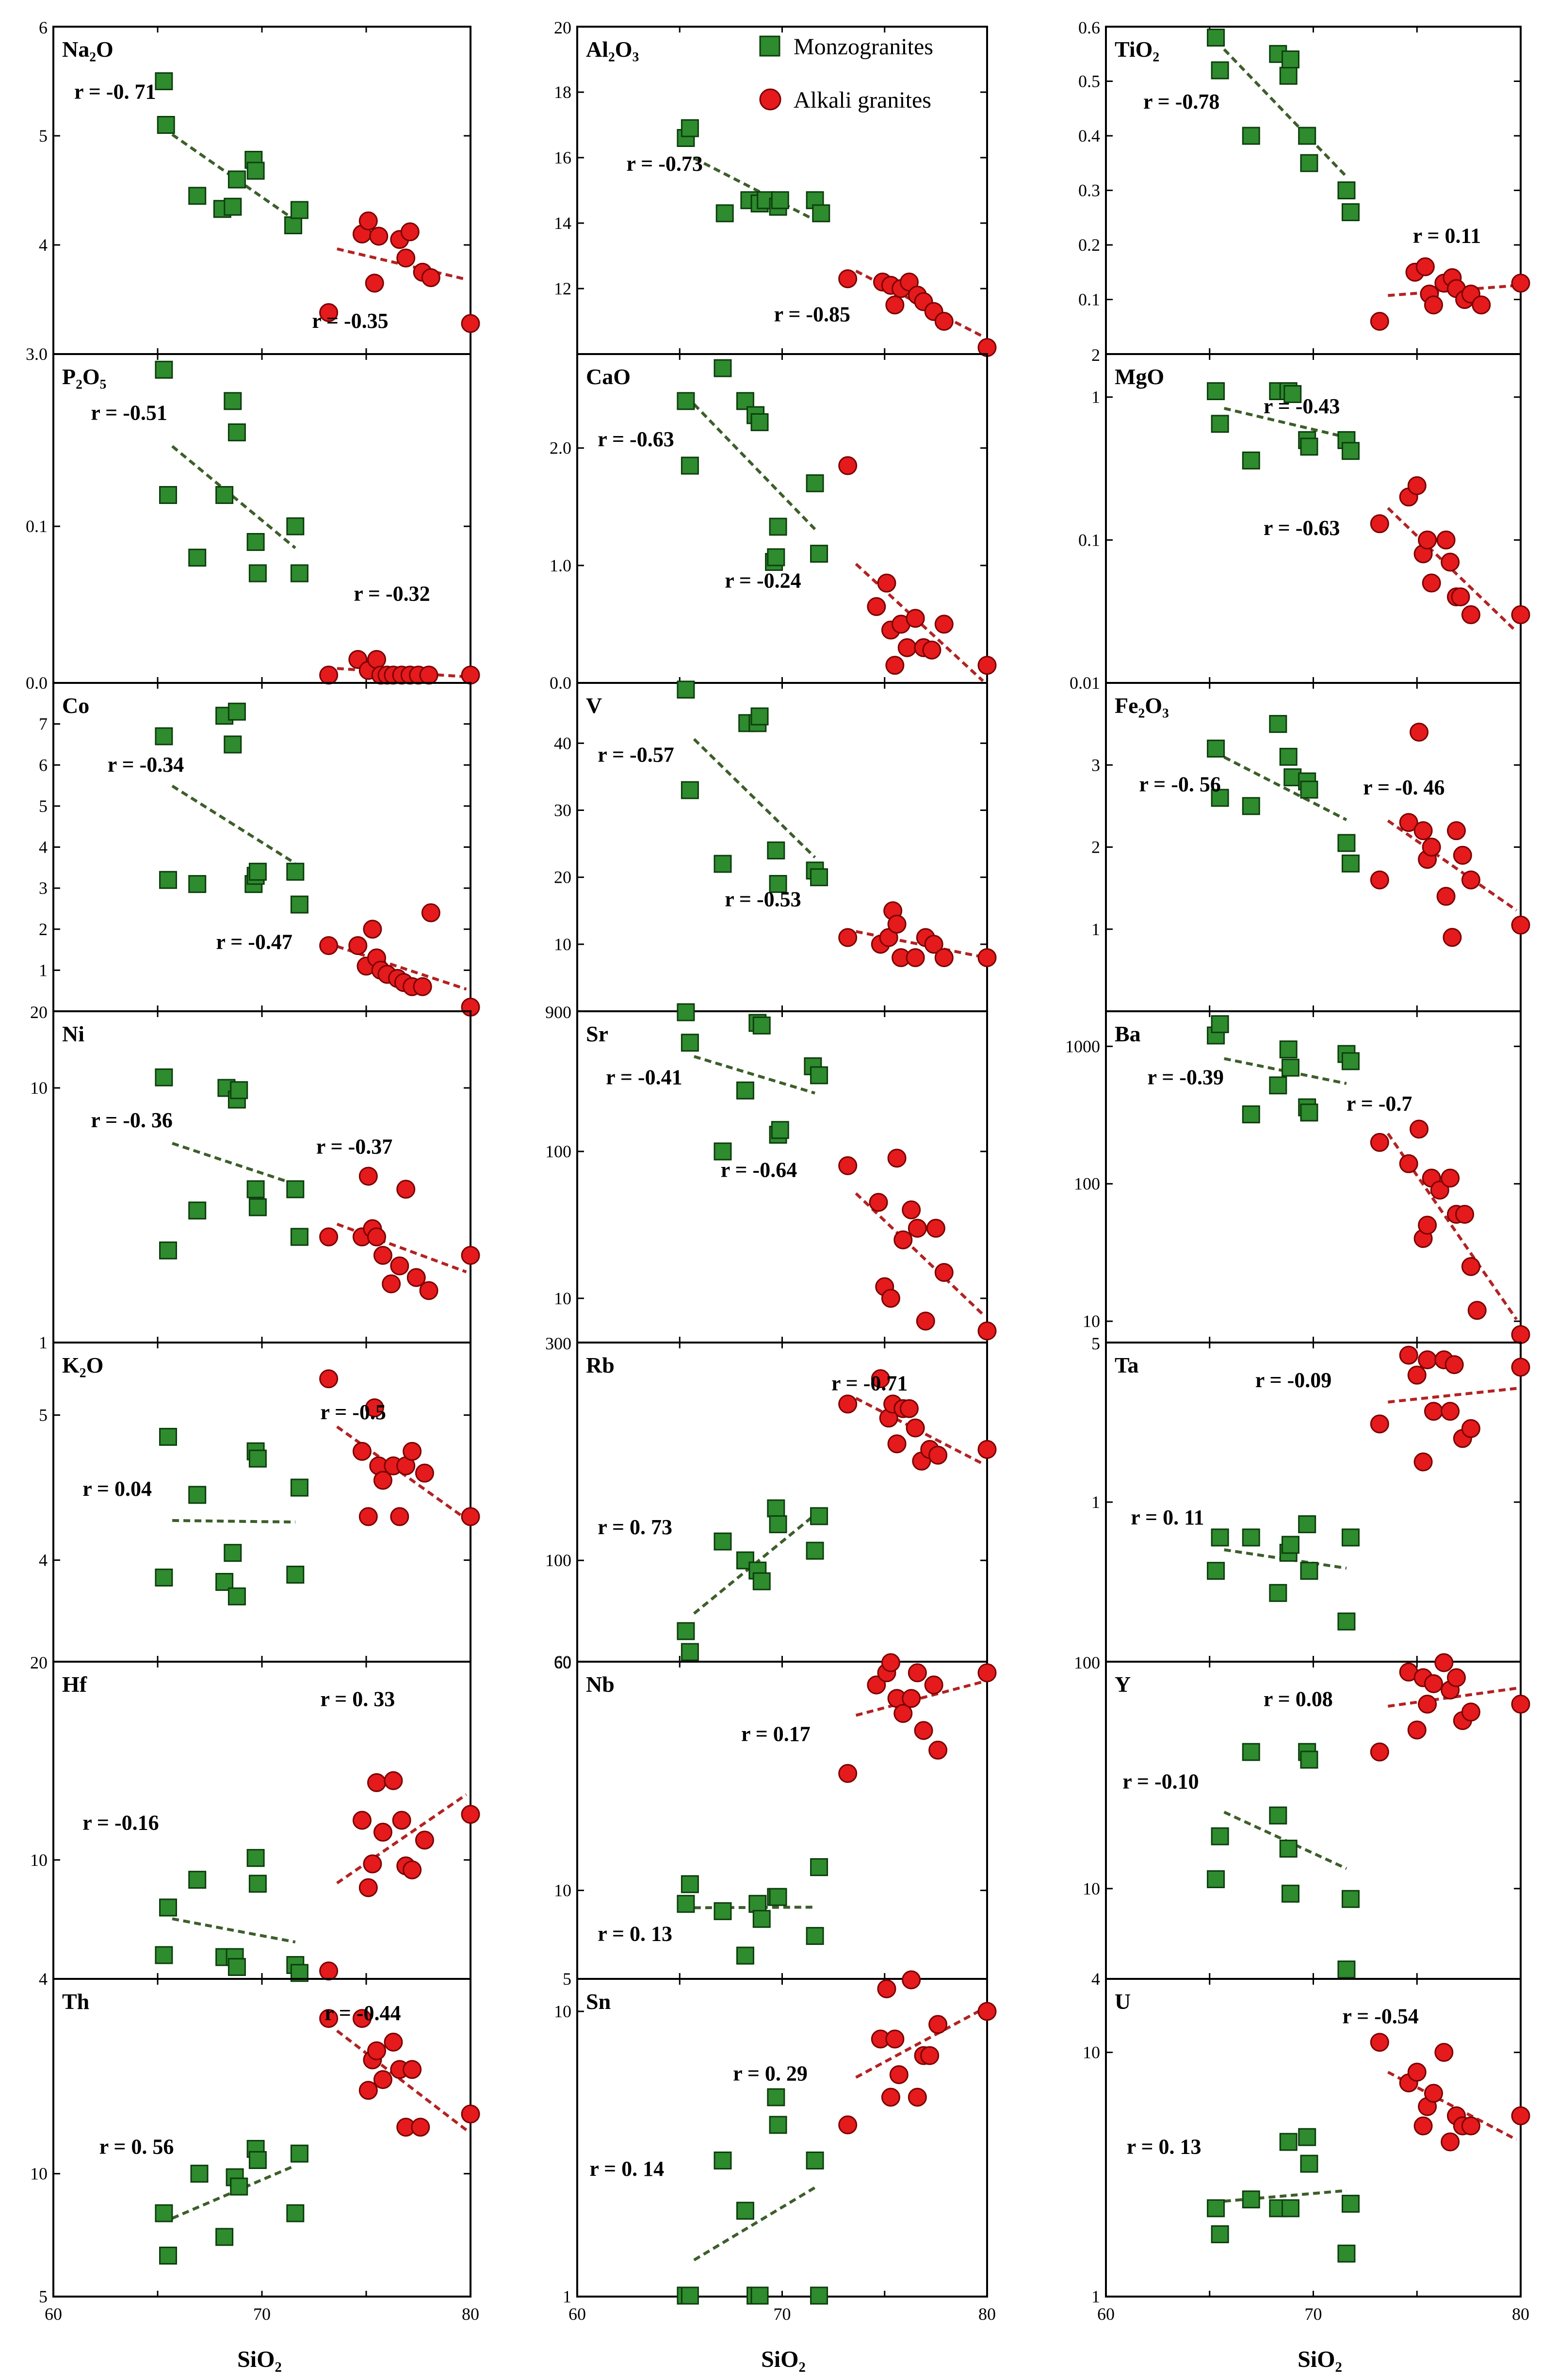  What do you see at coordinates (1087, 1184) in the screenshot?
I see `y-tick-label-ba: 100` at bounding box center [1087, 1184].